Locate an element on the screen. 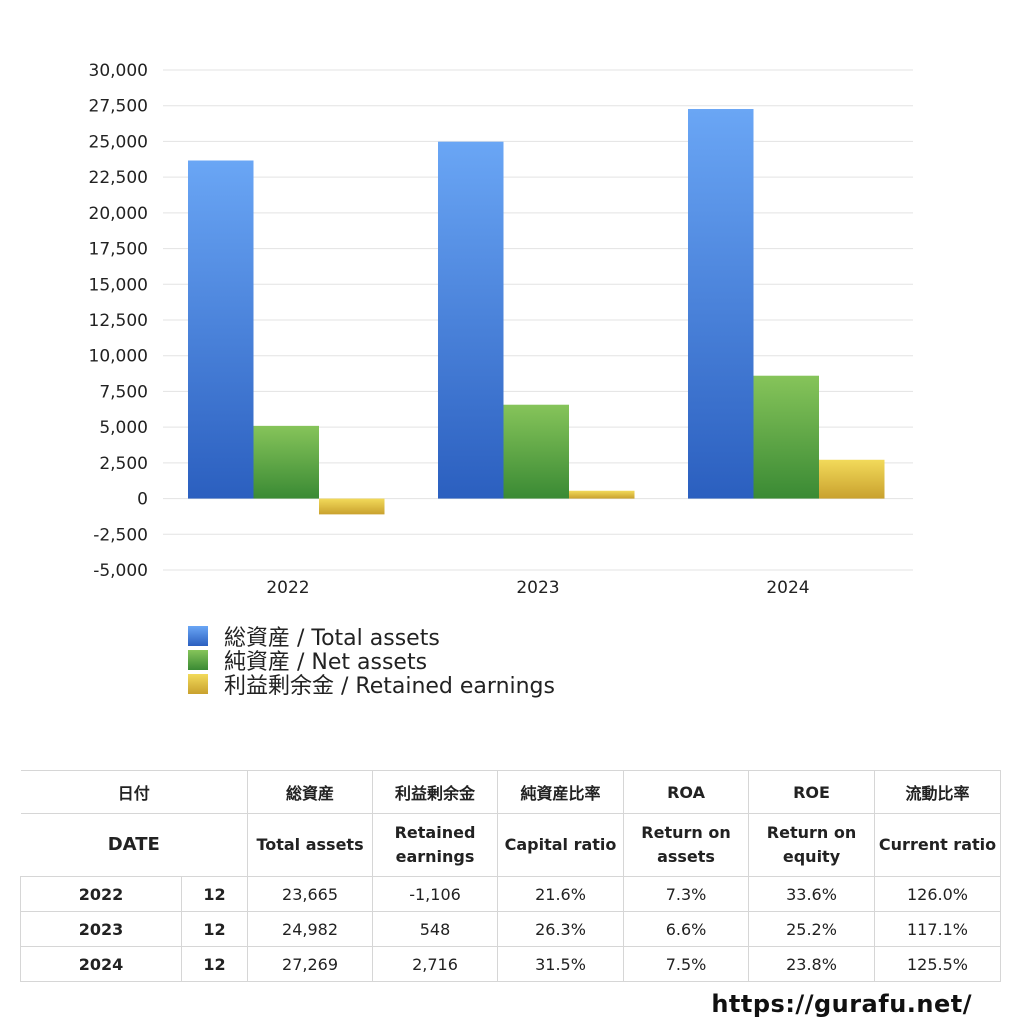  header-retained-en-line2: earnings is located at coordinates (435, 856).